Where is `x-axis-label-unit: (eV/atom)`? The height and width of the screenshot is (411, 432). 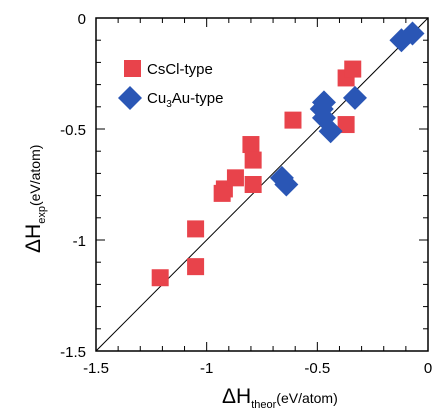
x-axis-label-unit: (eV/atom) is located at coordinates (306, 398).